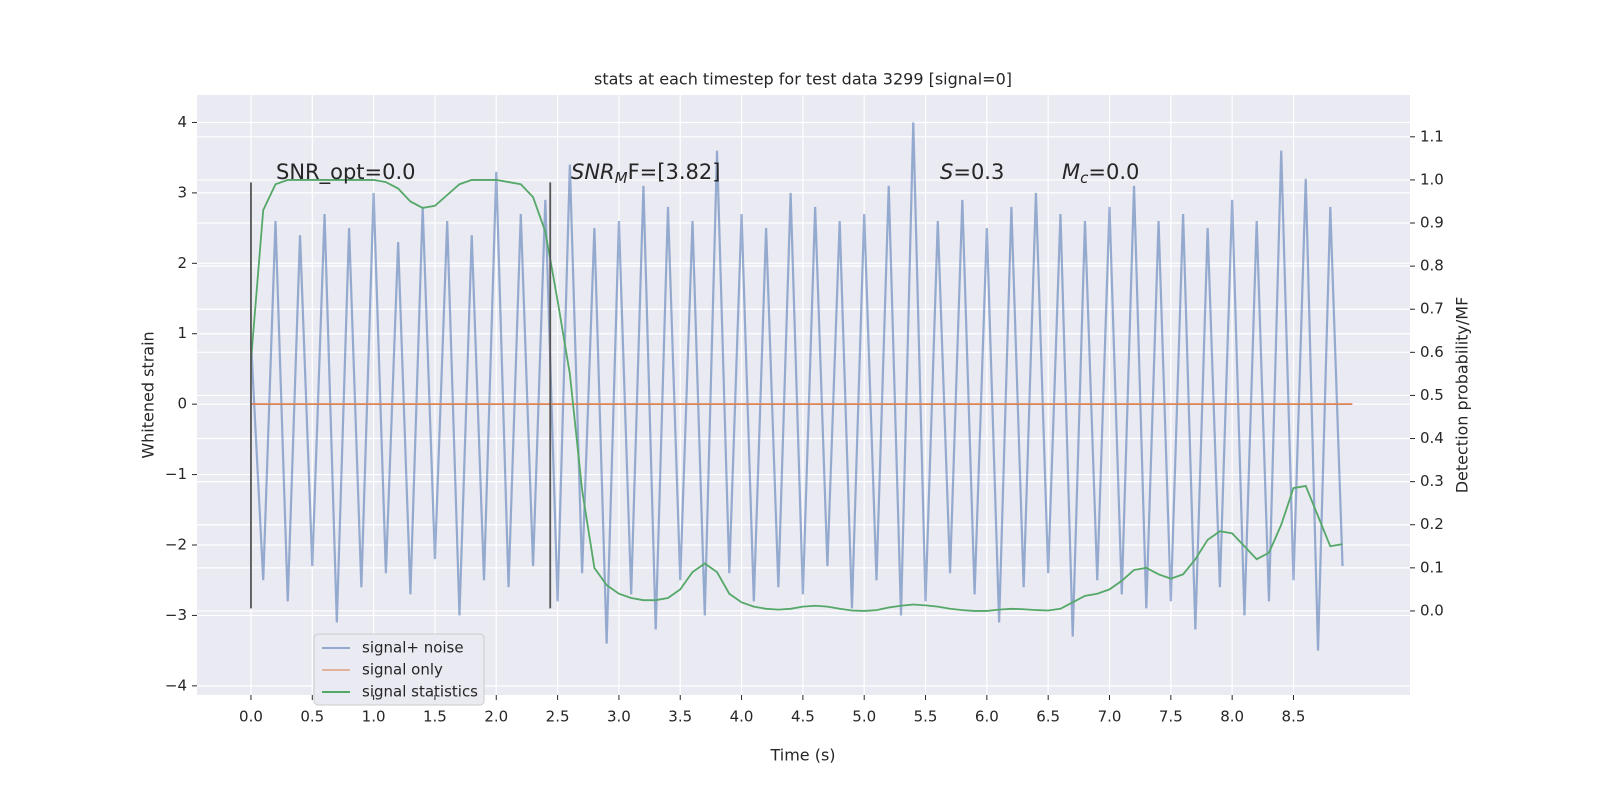 The width and height of the screenshot is (1600, 800). Describe the element at coordinates (176, 685) in the screenshot. I see `y-tick-label: −4` at that location.